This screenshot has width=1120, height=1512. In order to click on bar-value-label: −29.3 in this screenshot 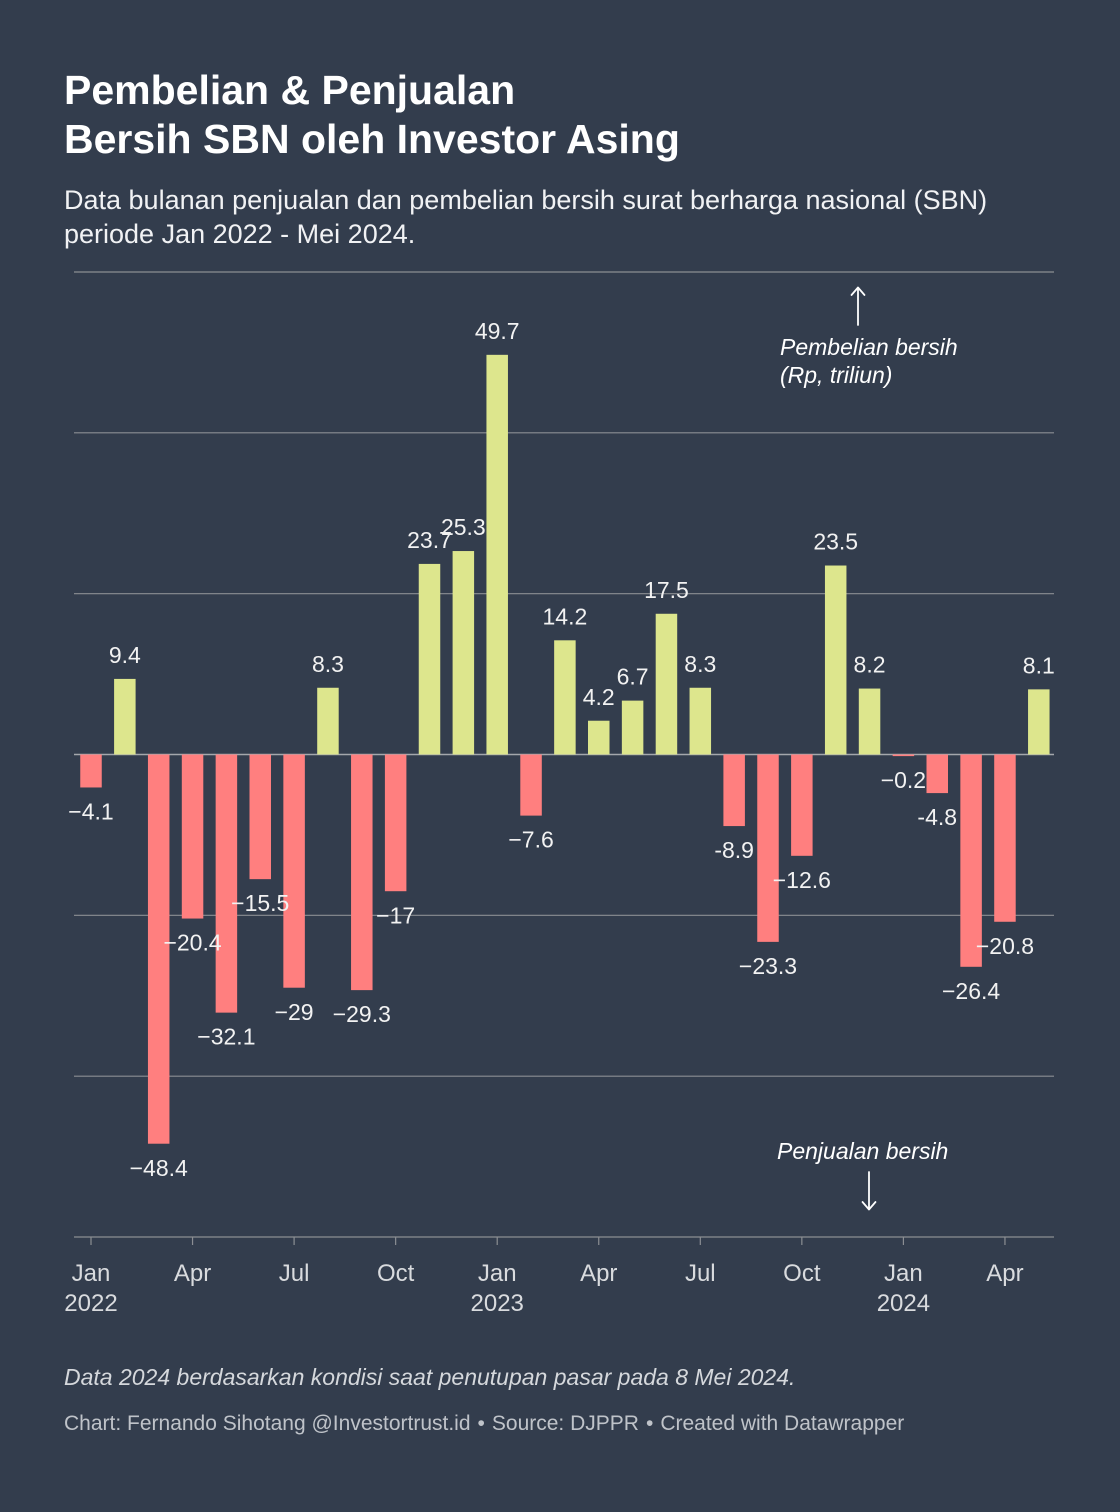, I will do `click(362, 1014)`.